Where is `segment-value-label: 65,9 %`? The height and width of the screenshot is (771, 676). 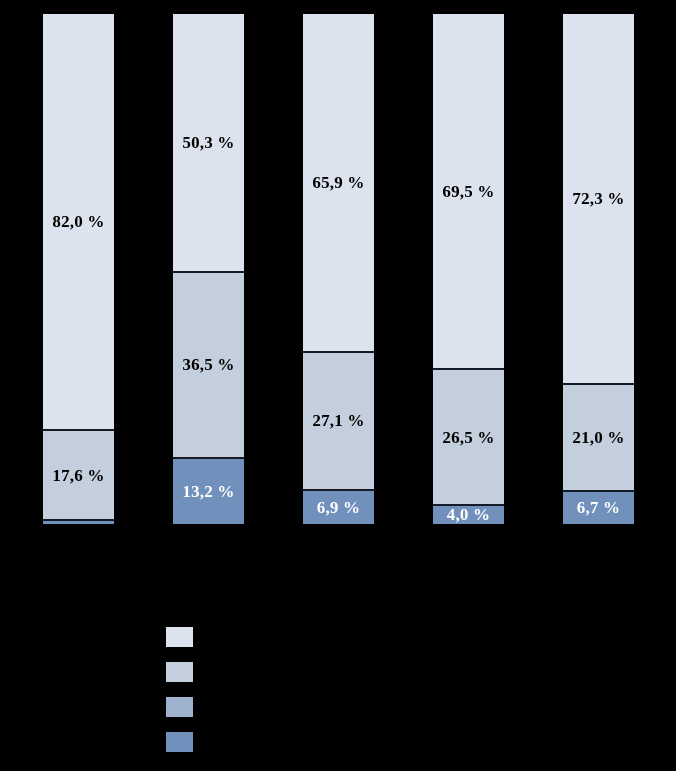
segment-value-label: 65,9 % is located at coordinates (338, 182).